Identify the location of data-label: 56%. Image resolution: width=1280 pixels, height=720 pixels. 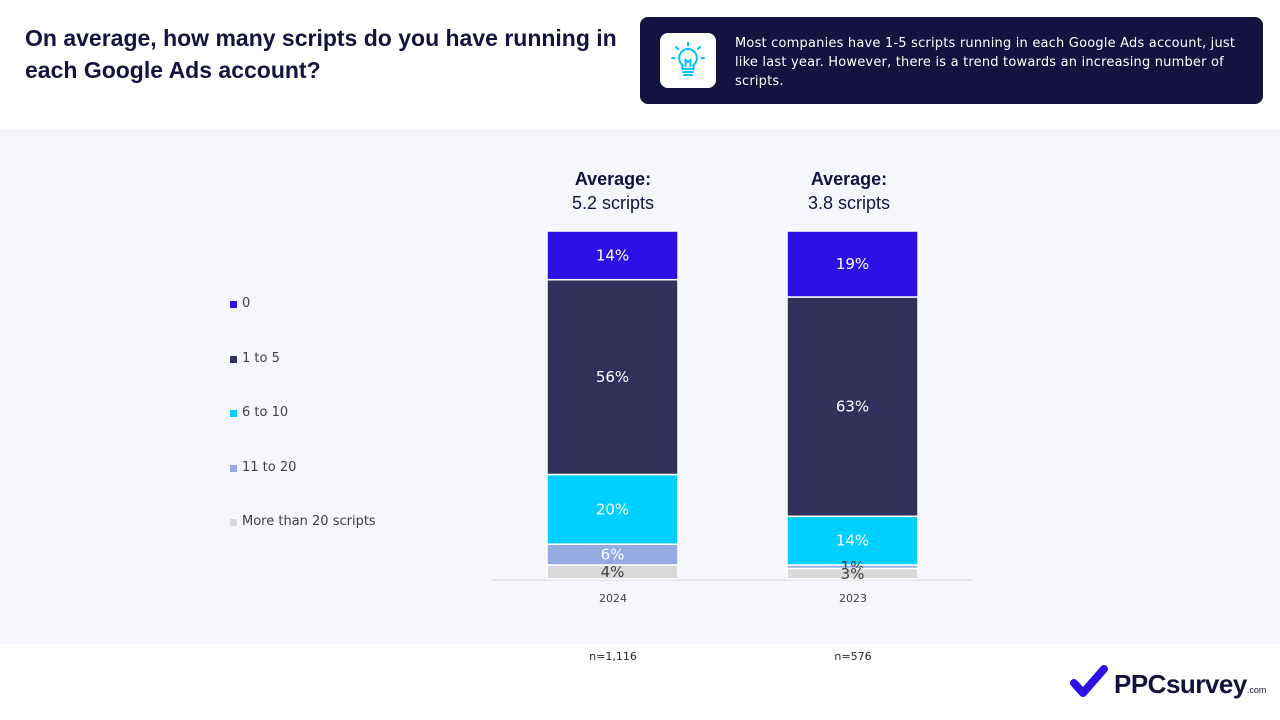
(612, 377).